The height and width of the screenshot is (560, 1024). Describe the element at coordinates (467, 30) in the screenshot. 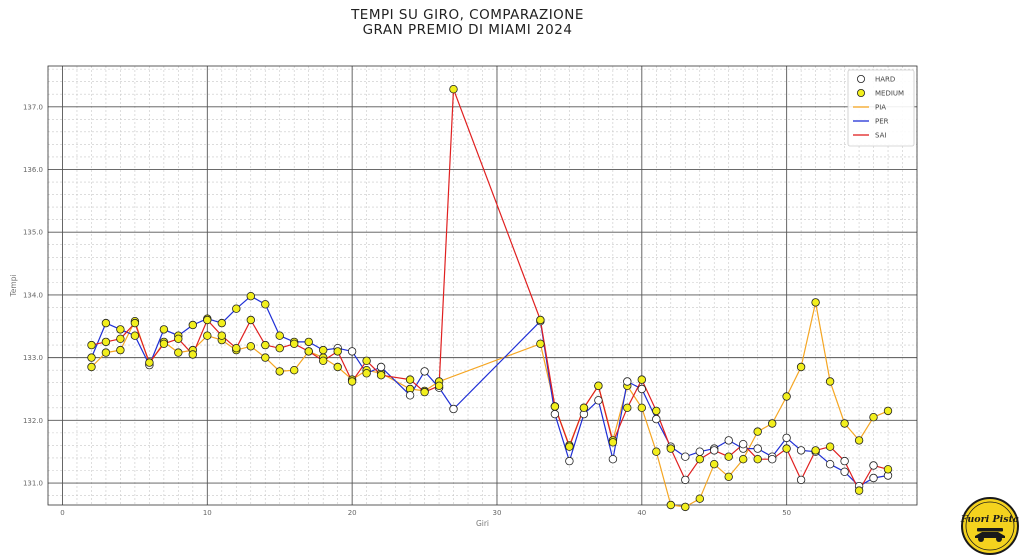

I see `chart-subtitle: GRAN PREMIO DI MIAMI 2024` at that location.